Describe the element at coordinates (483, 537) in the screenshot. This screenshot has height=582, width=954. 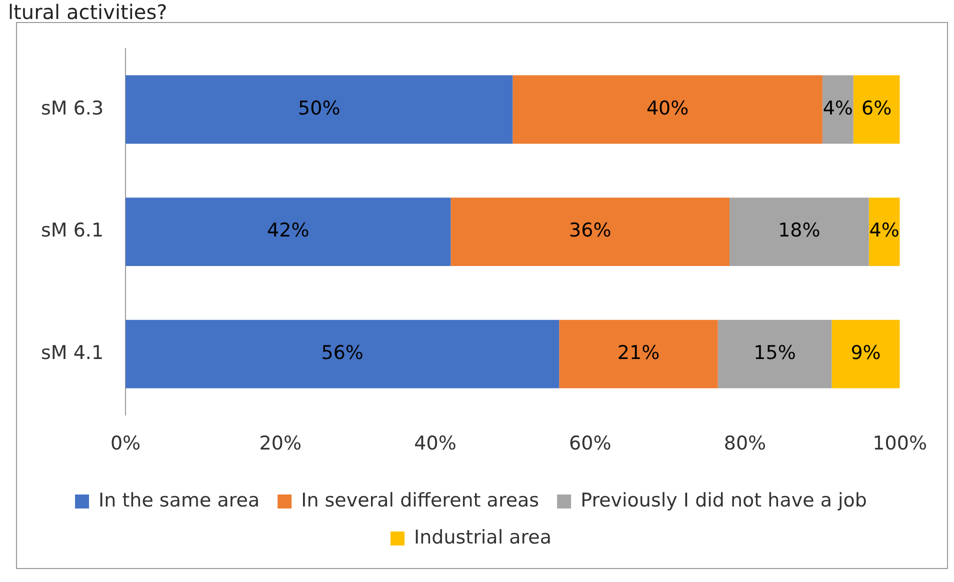
I see `legend-label: Industrial area` at that location.